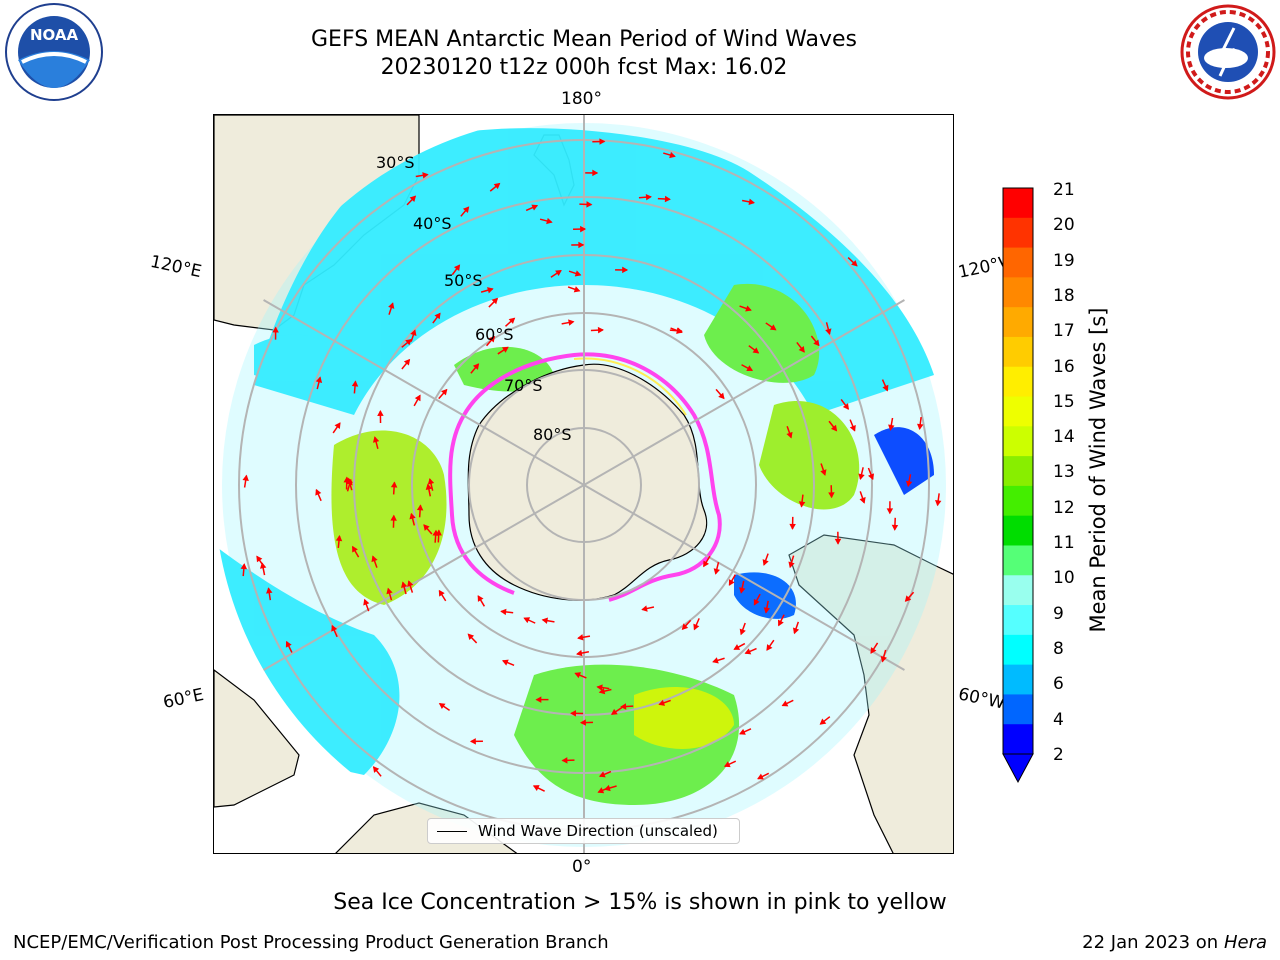  What do you see at coordinates (1064, 225) in the screenshot?
I see `colorbar-tick-label: 20` at bounding box center [1064, 225].